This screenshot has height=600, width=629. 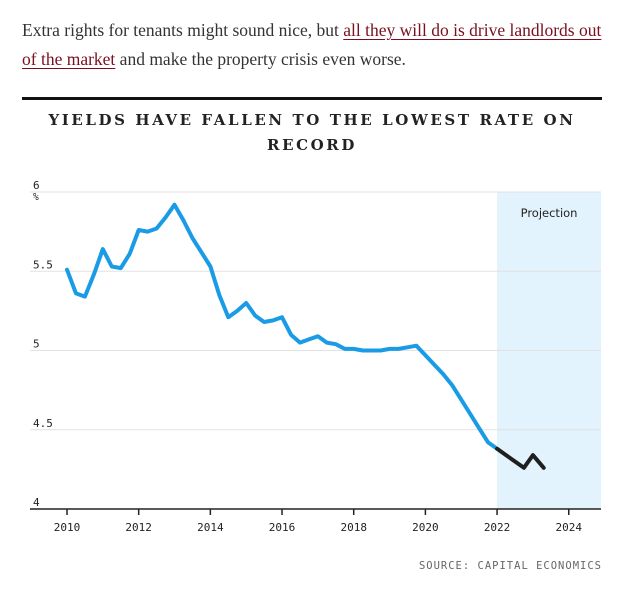 I want to click on x-tick-label: 2024, so click(x=568, y=527).